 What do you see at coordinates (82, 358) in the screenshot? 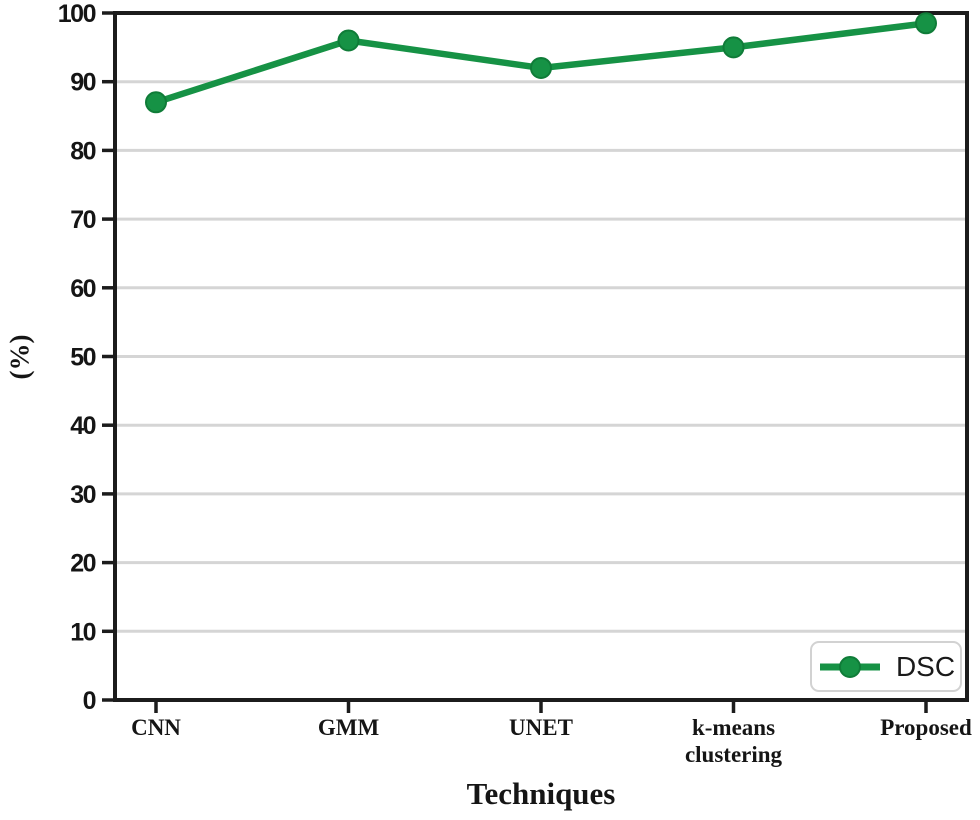
I see `y-tick-label: 50` at bounding box center [82, 358].